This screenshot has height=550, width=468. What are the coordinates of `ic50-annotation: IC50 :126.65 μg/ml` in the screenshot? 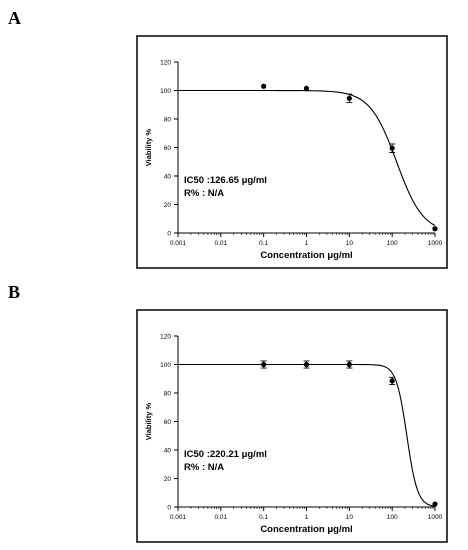 It's located at (225, 180).